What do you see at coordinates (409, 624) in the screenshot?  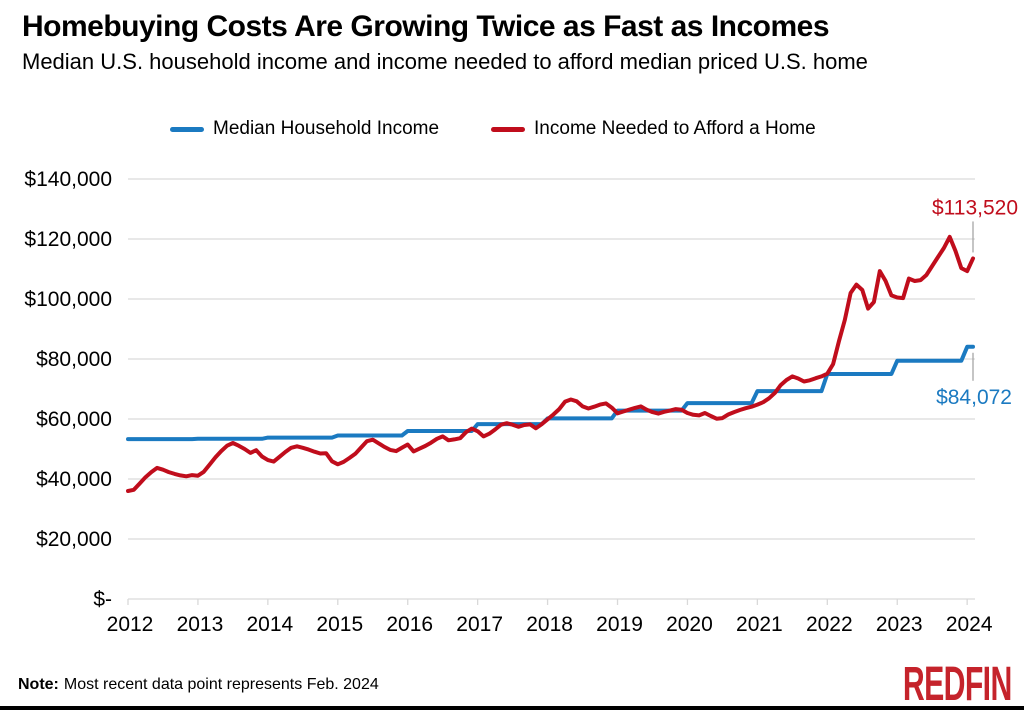 I see `x-axis-label: 2016` at bounding box center [409, 624].